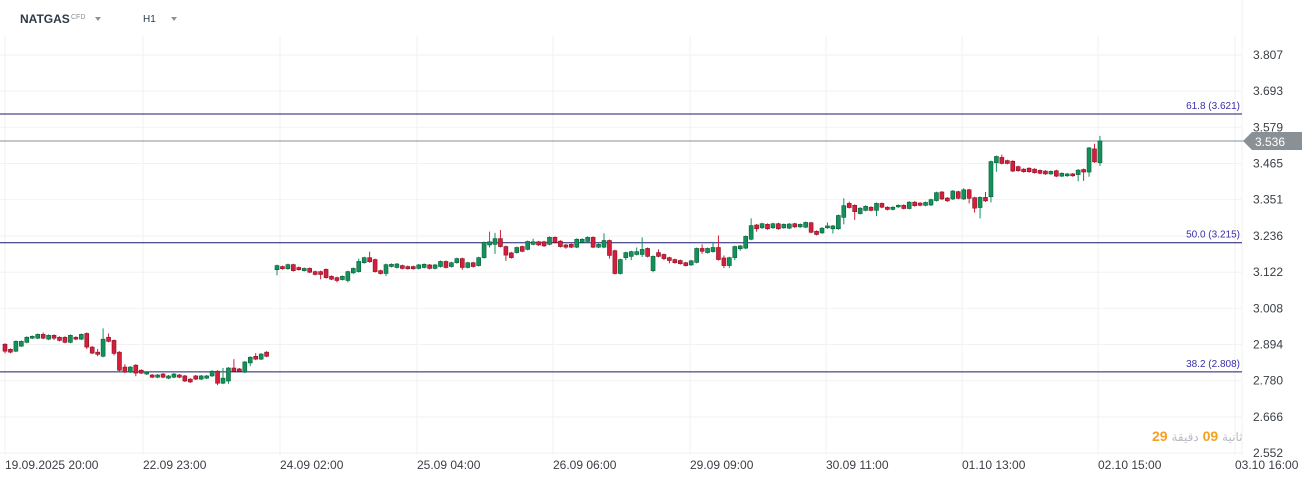  I want to click on current-price-value: 3.536, so click(1270, 142).